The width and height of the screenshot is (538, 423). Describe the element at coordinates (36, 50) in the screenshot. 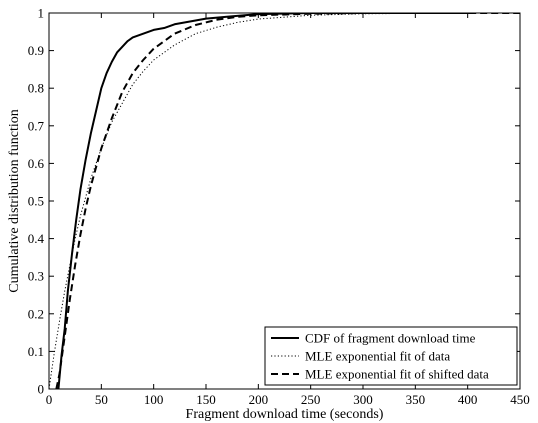

I see `y-tick-label: 0.9` at that location.